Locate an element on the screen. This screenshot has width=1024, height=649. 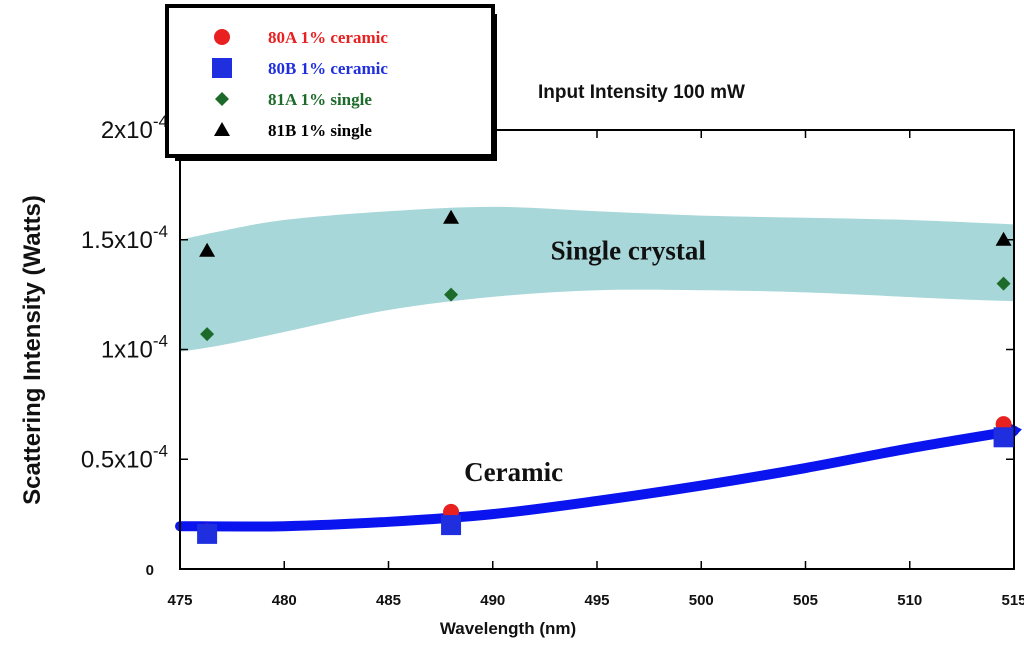
ceramic-trend-layer is located at coordinates (598, 477).